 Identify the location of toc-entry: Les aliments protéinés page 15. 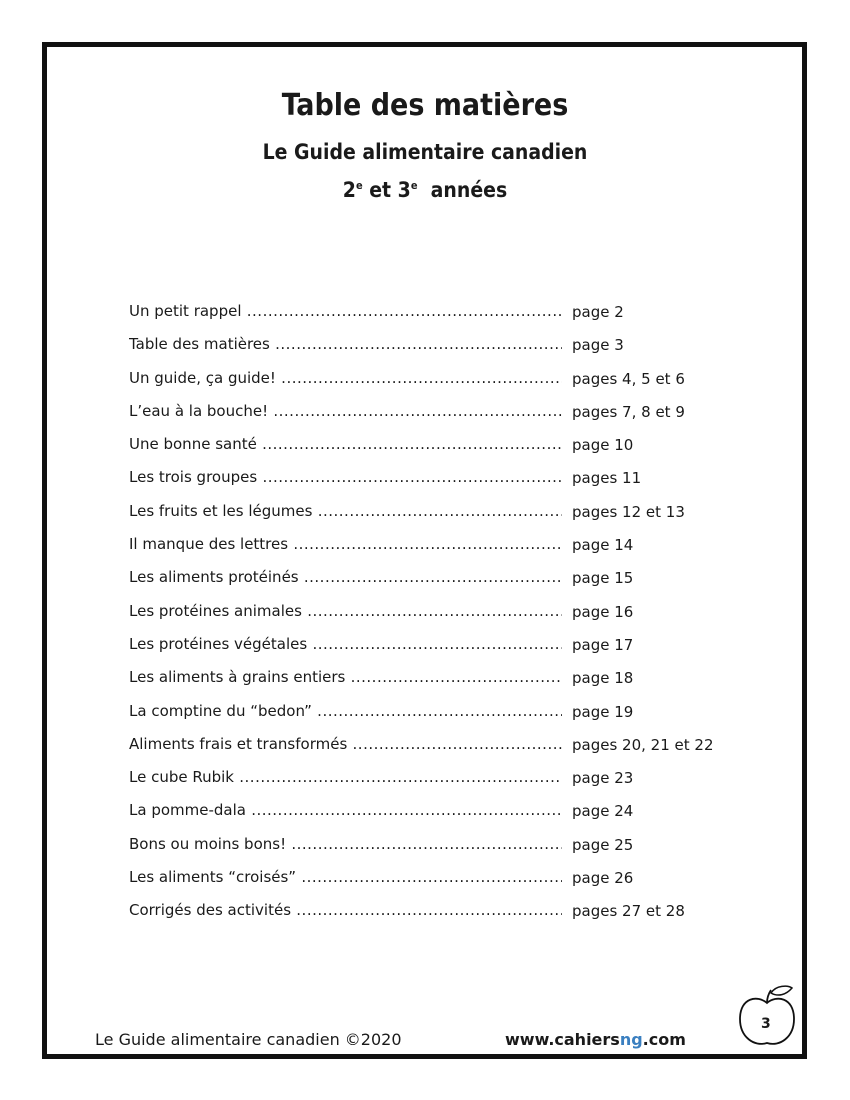
(429, 582).